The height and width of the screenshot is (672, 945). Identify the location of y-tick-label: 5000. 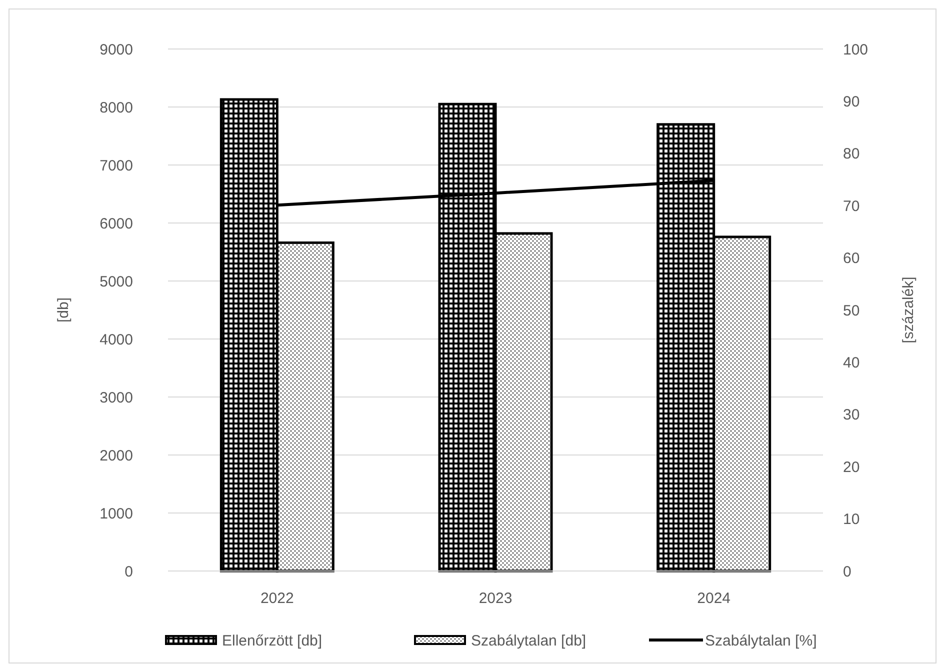
(116, 281).